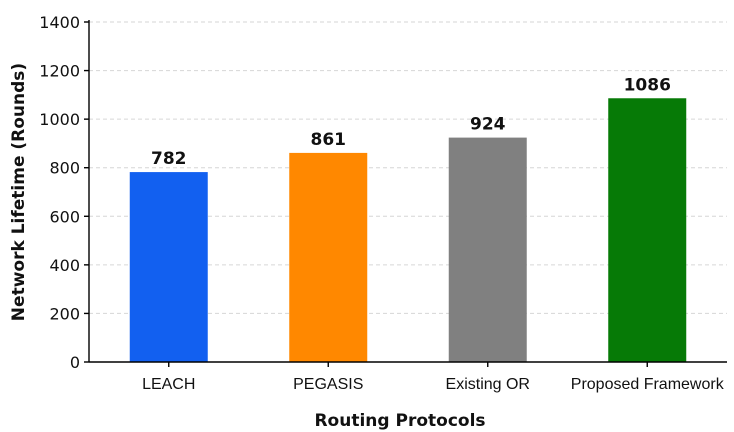  I want to click on x-tick-label: Existing OR, so click(488, 384).